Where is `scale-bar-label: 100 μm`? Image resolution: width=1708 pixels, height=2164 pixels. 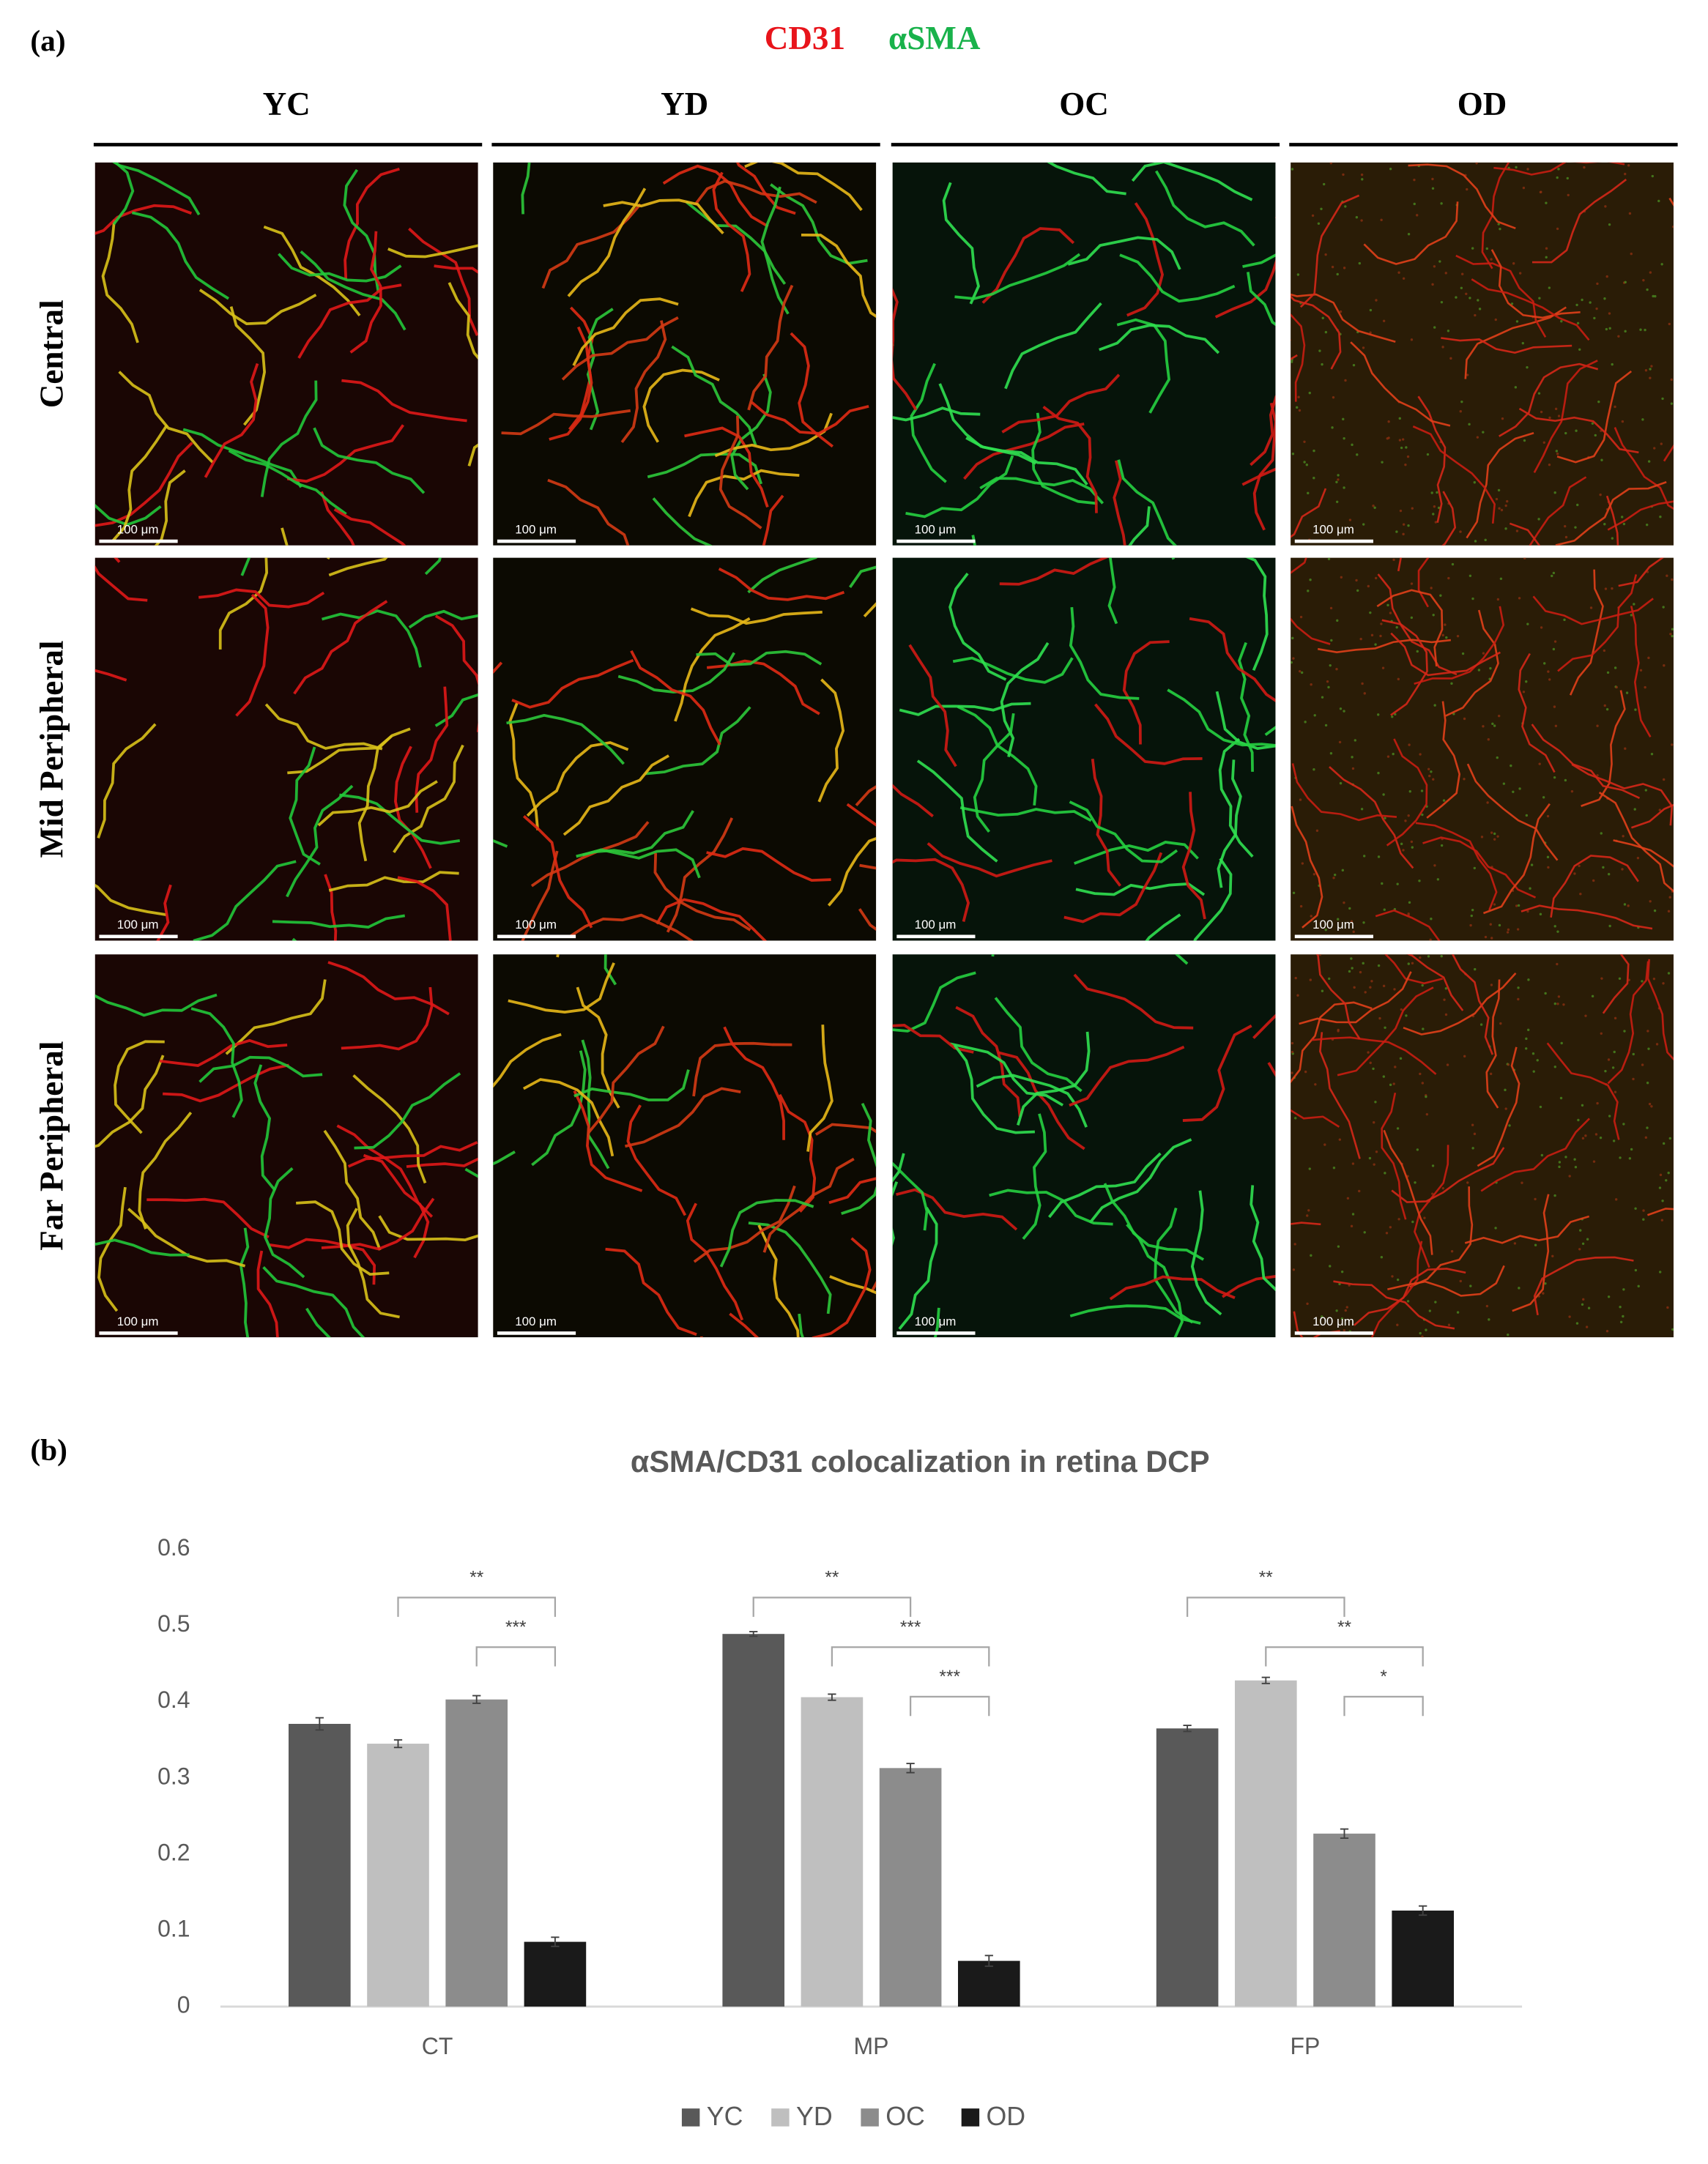 scale-bar-label: 100 μm is located at coordinates (936, 1321).